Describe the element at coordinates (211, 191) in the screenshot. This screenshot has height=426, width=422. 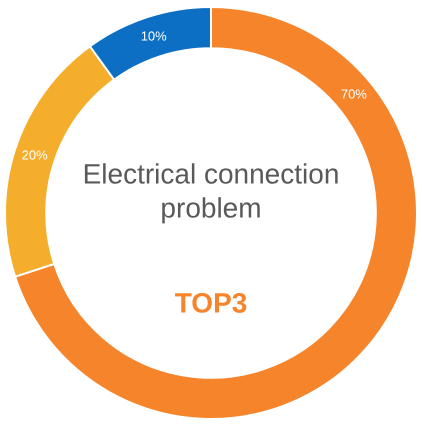
I see `text: Electrical connection problem` at that location.